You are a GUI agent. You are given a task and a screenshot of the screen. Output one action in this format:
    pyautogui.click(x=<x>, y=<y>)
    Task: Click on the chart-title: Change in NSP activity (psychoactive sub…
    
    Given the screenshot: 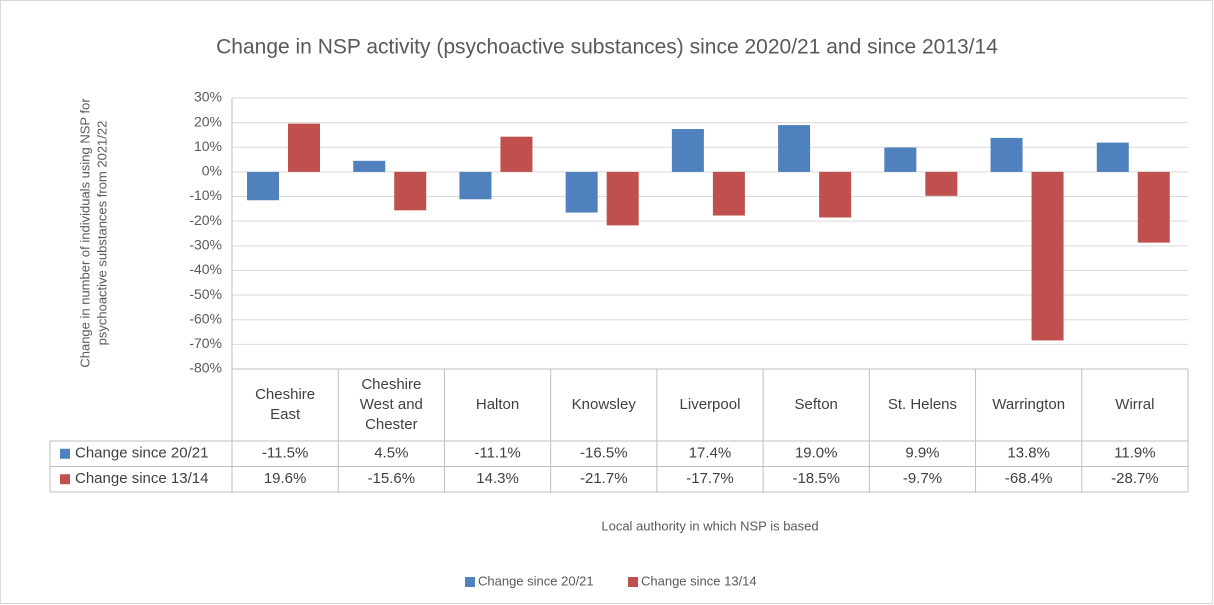 What is the action you would take?
    pyautogui.click(x=607, y=47)
    